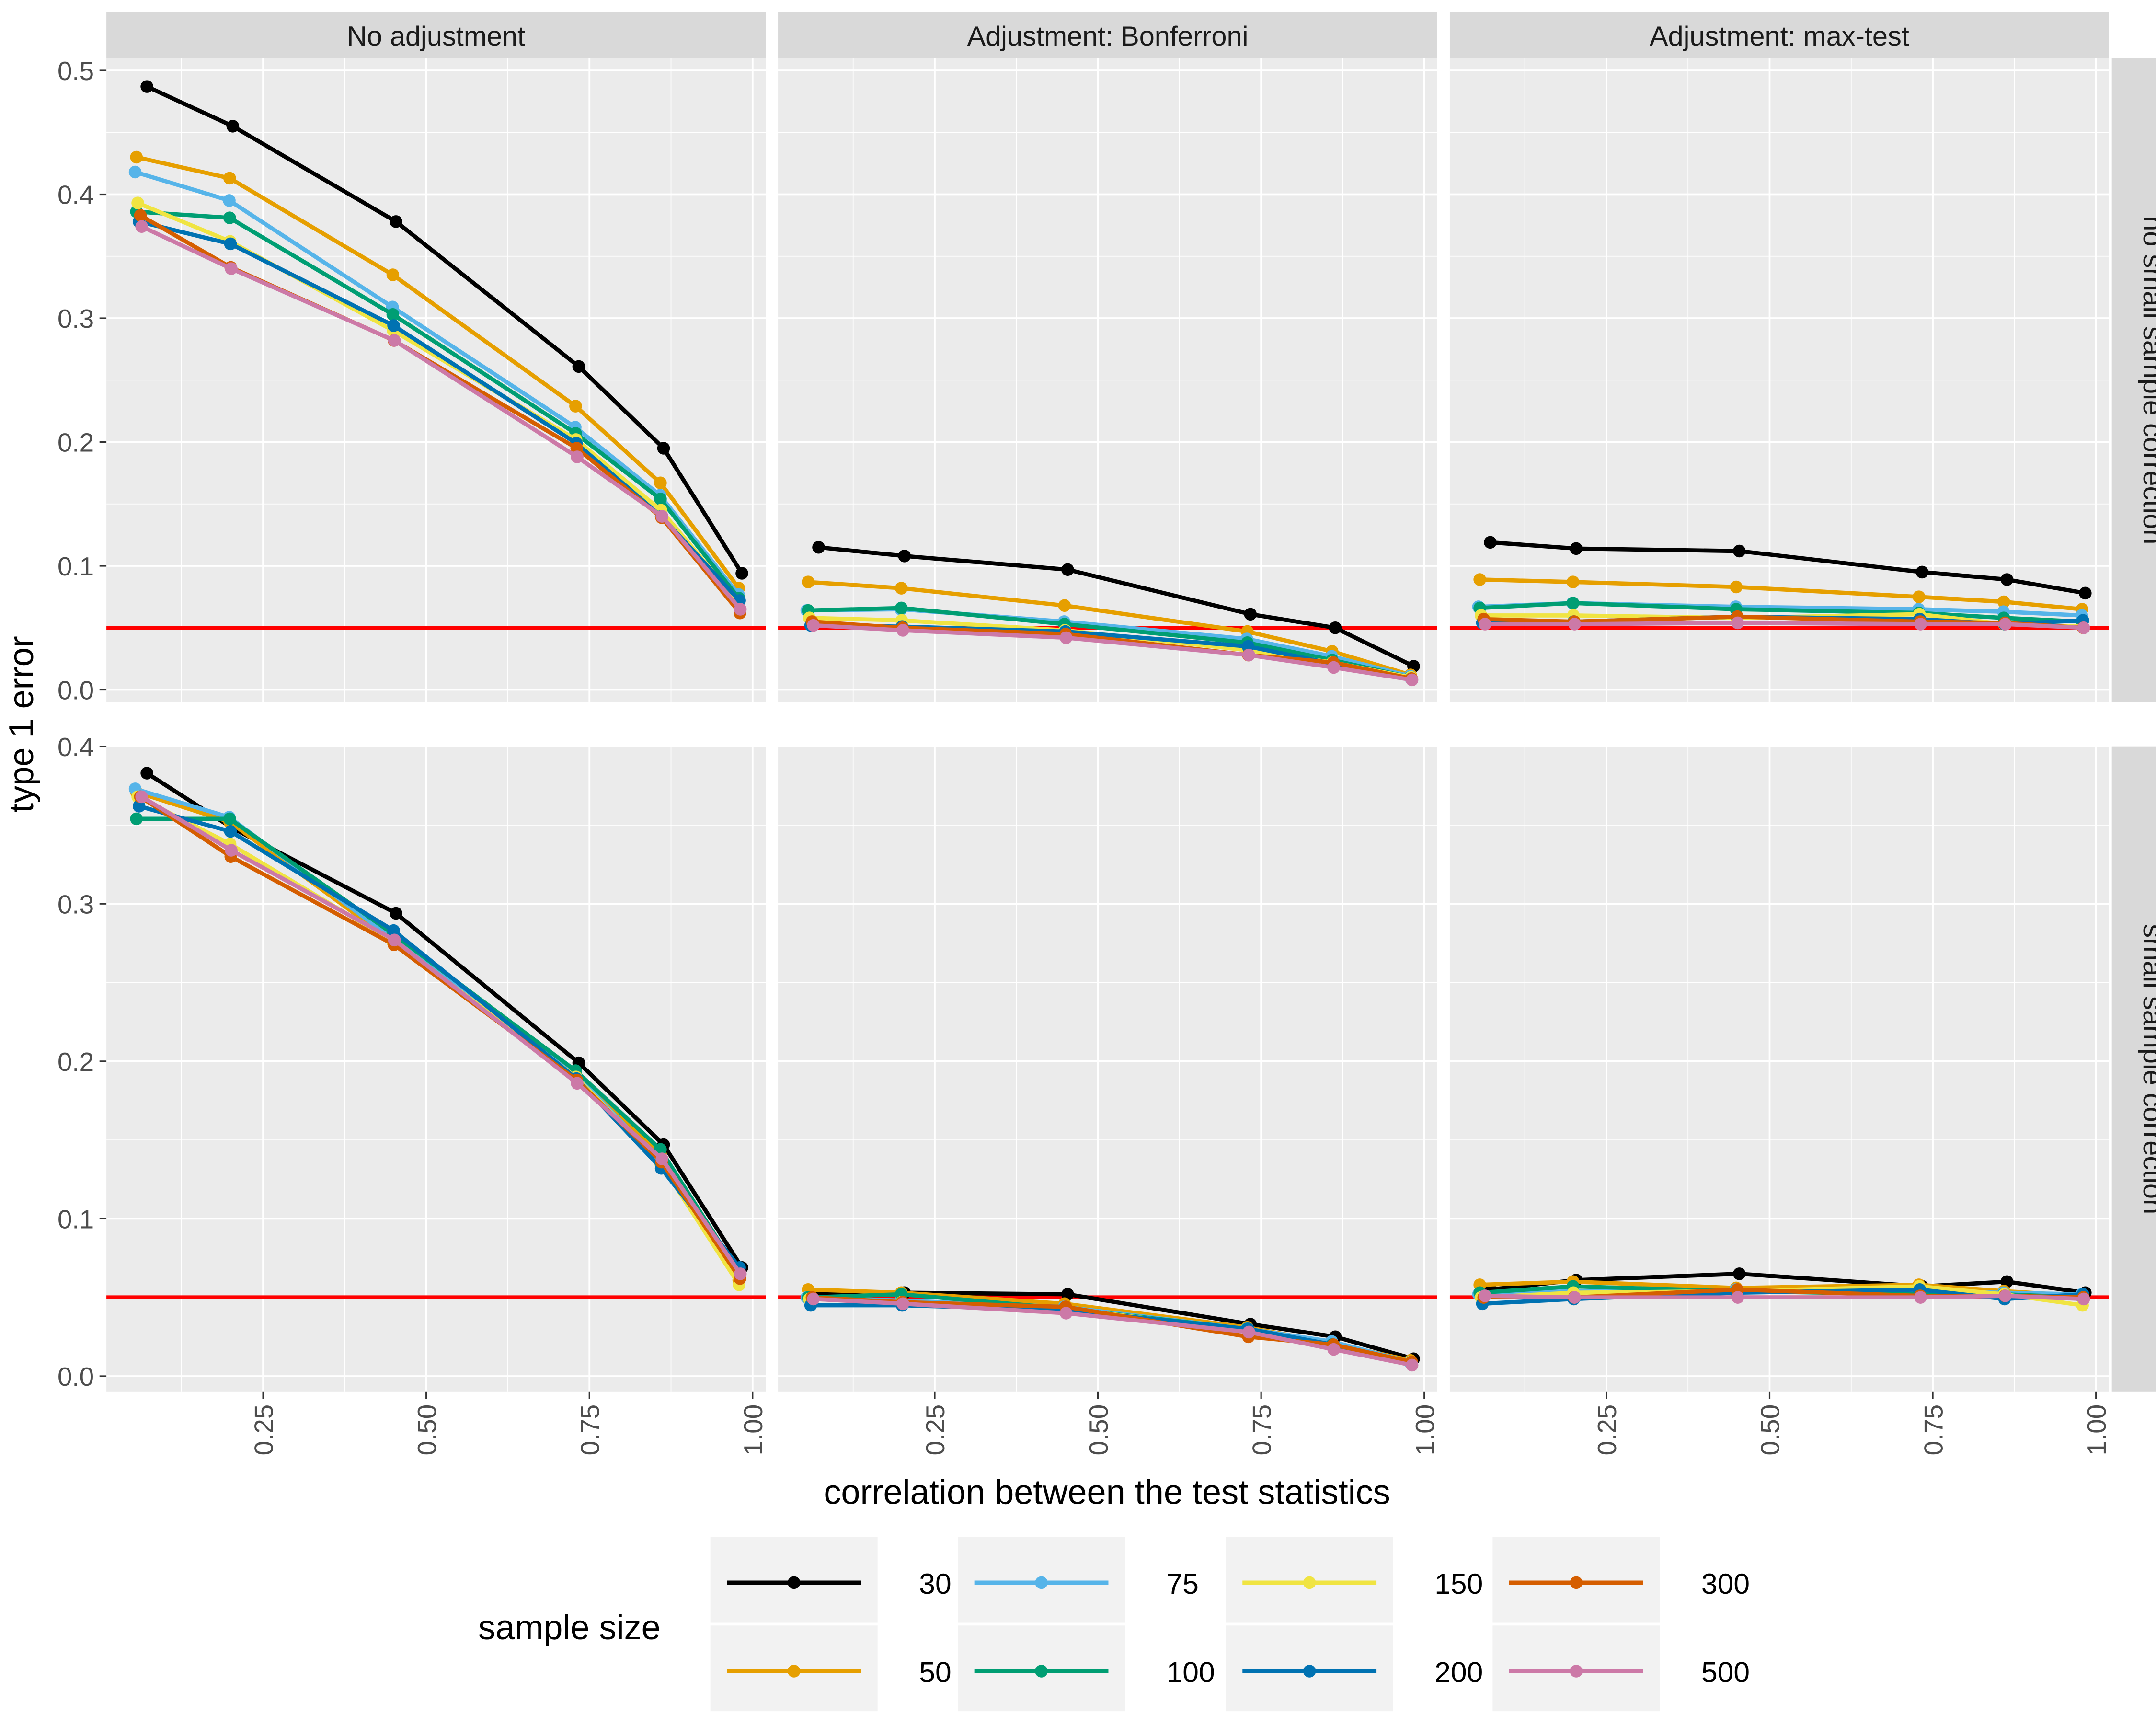  What do you see at coordinates (76, 1062) in the screenshot?
I see `y-tick-label-r1: 0.2` at bounding box center [76, 1062].